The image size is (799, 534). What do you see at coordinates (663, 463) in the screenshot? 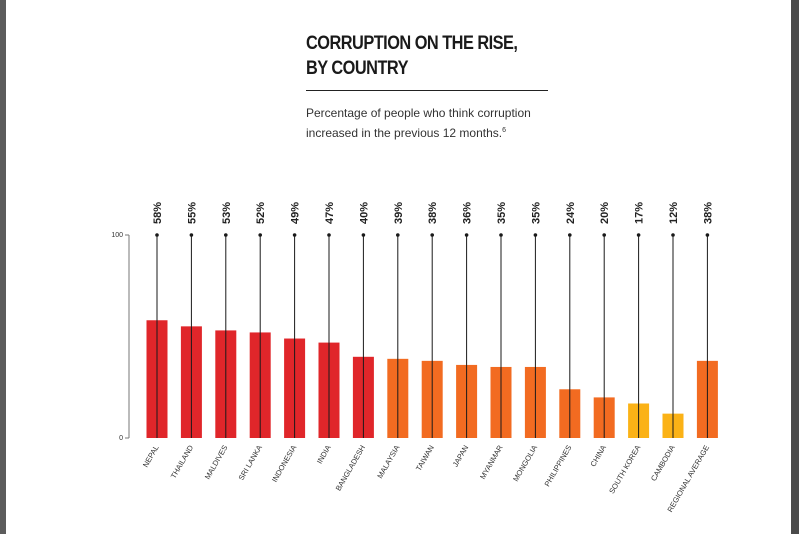
I see `category-label: CAMBODIA` at bounding box center [663, 463].